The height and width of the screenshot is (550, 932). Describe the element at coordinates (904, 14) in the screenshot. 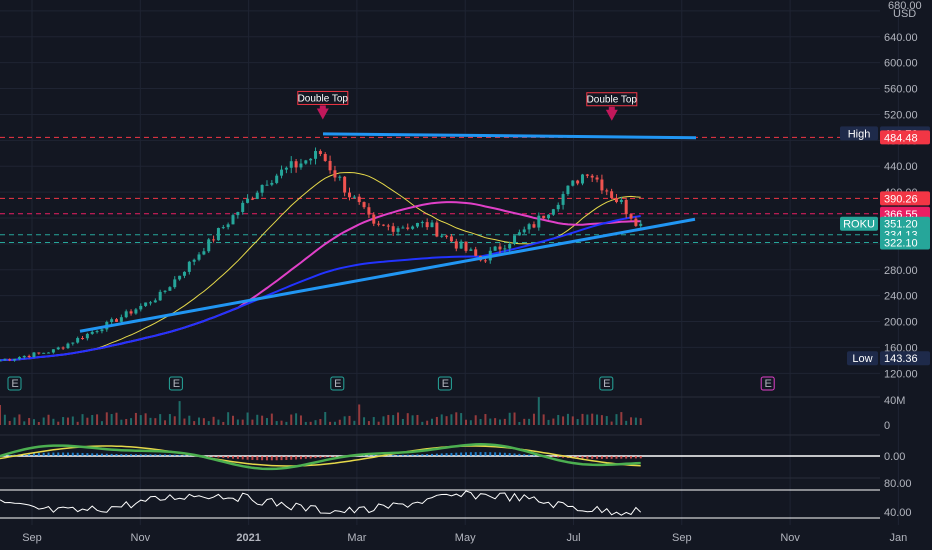

I see `currency-label: USD` at that location.